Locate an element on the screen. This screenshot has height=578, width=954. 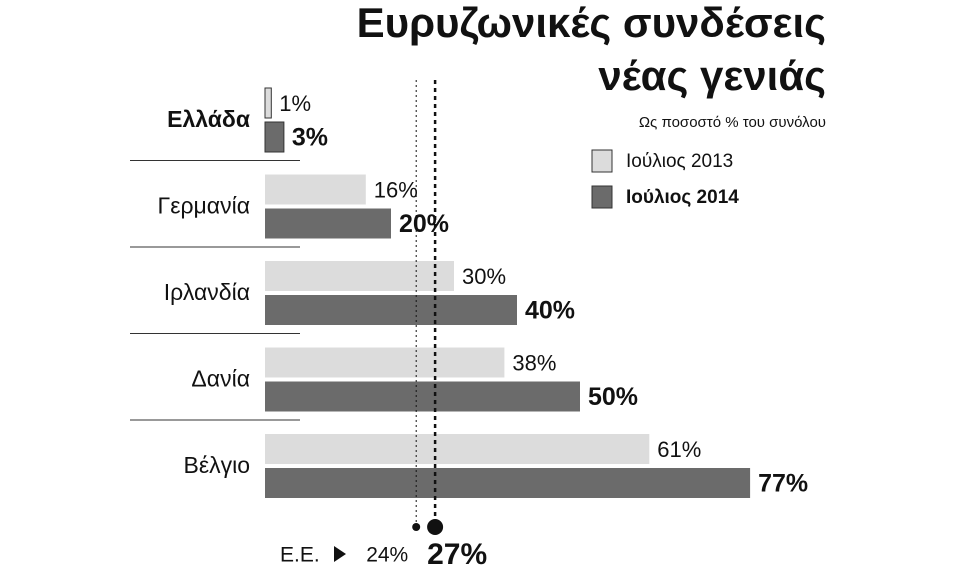
category-label: Δανία is located at coordinates (220, 379).